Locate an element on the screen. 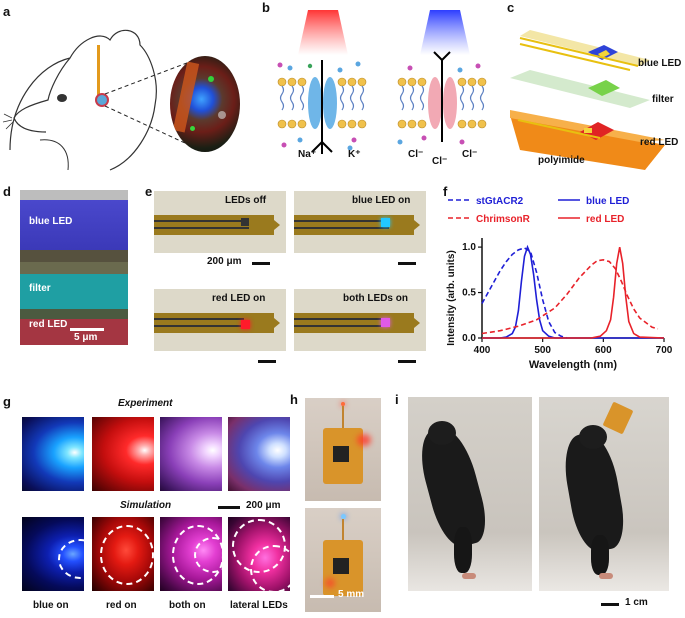 The image size is (685, 618). panel-label-h: h is located at coordinates (294, 399).